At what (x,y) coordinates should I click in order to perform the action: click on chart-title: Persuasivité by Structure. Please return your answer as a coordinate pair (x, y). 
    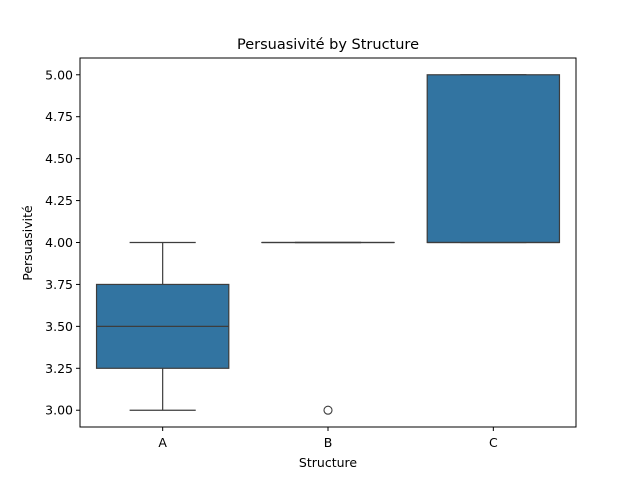
    Looking at the image, I should click on (328, 45).